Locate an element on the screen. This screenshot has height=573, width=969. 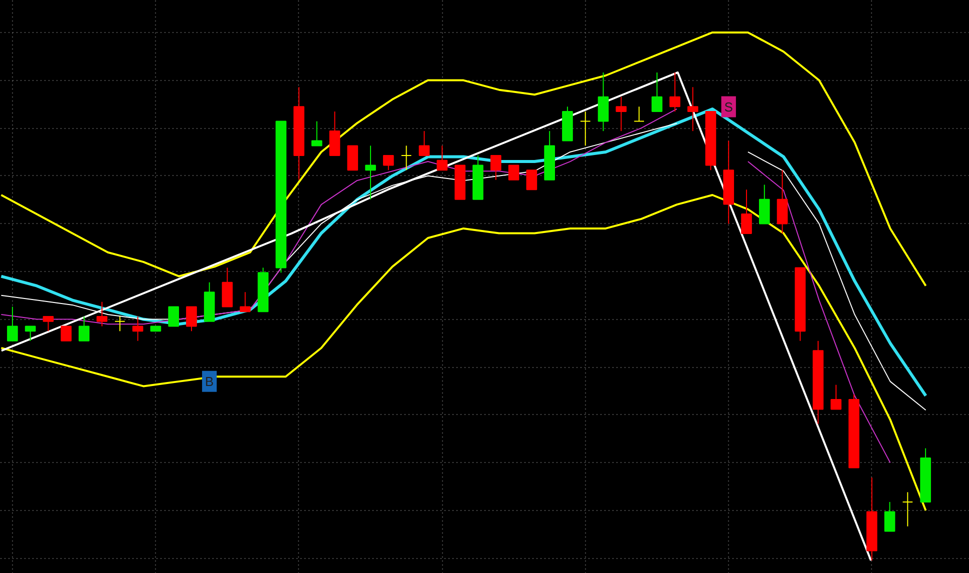
annotation: S is located at coordinates (729, 106).